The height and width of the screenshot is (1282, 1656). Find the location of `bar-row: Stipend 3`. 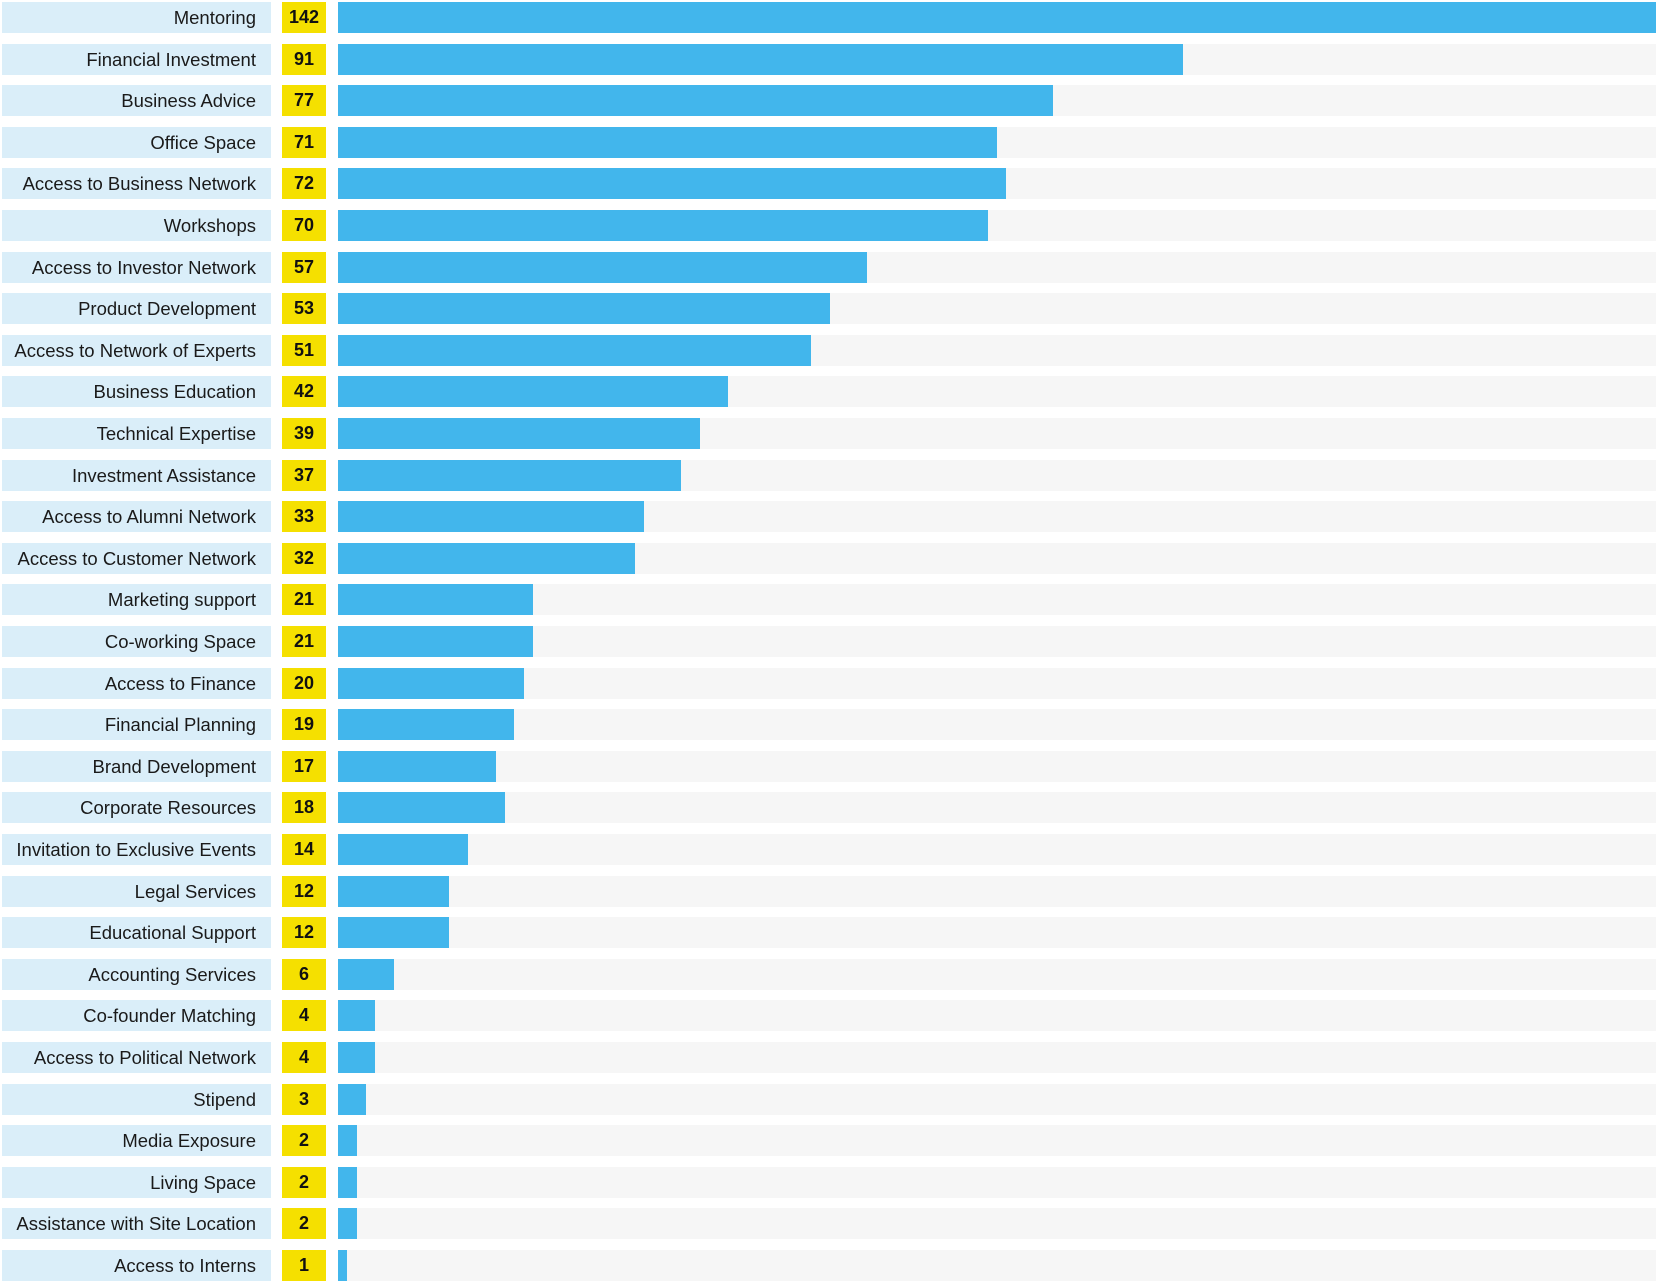

bar-row: Stipend 3 is located at coordinates (828, 1099).